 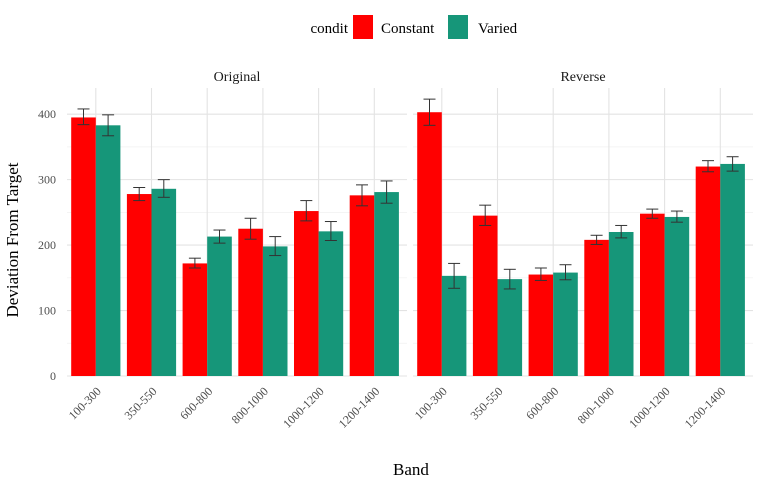 What do you see at coordinates (330, 29) in the screenshot?
I see `legend-title: condit` at bounding box center [330, 29].